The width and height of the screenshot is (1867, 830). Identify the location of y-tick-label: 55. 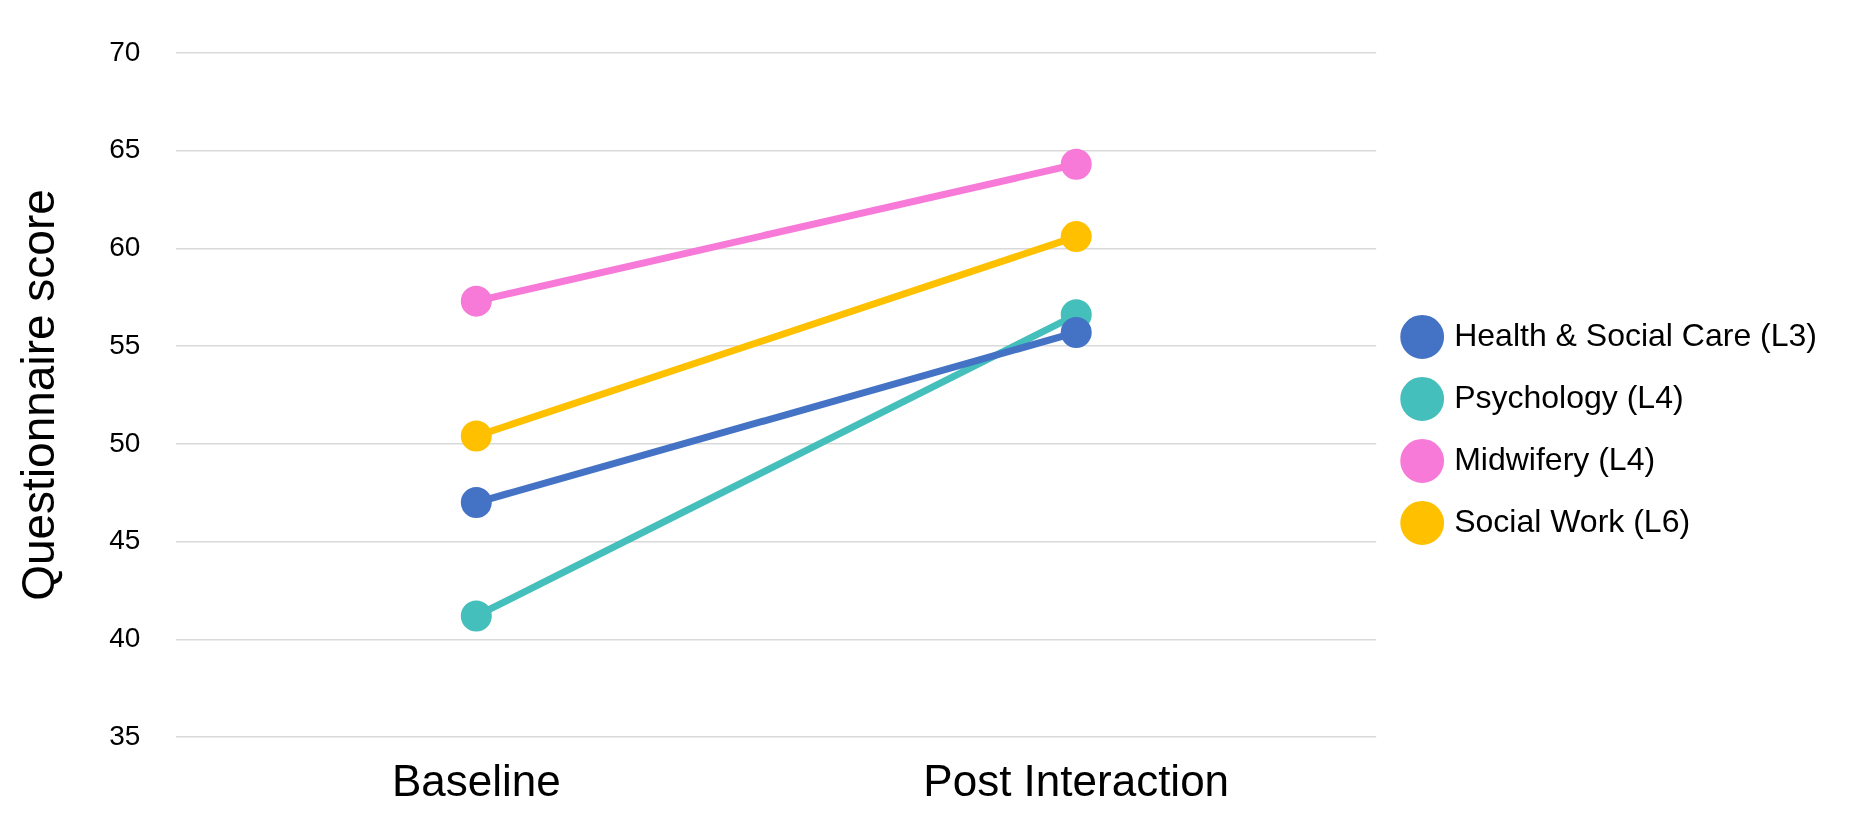
(125, 344).